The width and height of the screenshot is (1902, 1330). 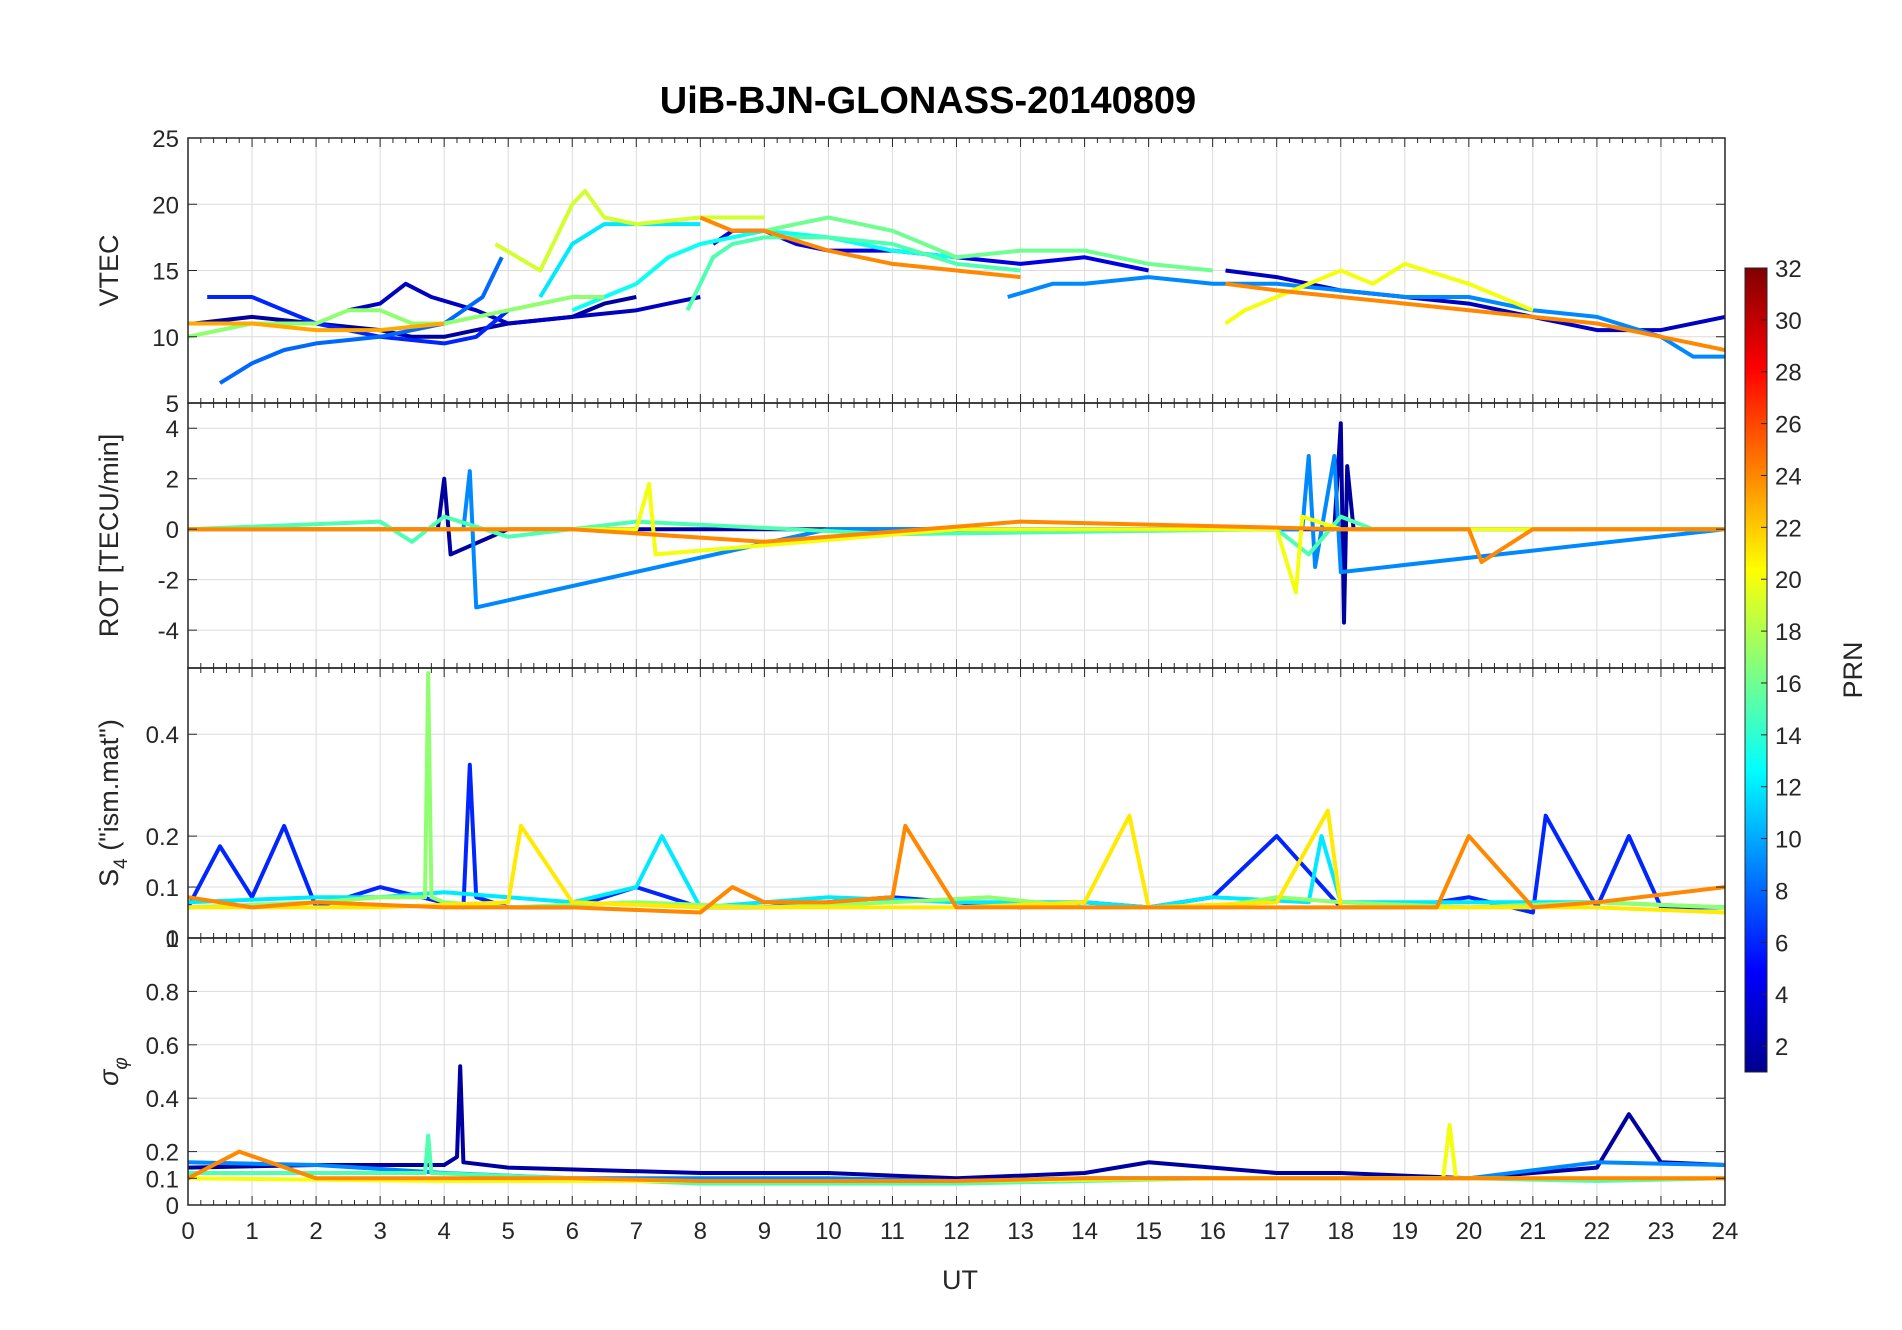 What do you see at coordinates (443, 1231) in the screenshot?
I see `x-tick-label: 4` at bounding box center [443, 1231].